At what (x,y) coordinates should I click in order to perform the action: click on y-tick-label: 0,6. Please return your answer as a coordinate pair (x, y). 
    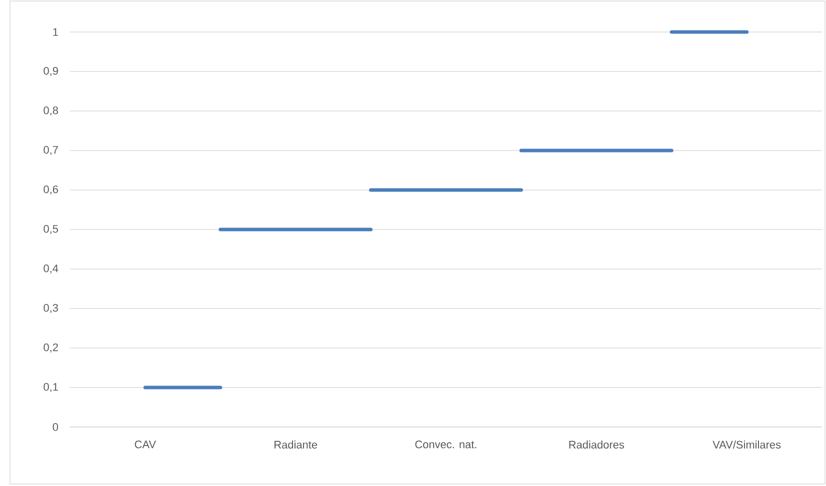
    Looking at the image, I should click on (51, 190).